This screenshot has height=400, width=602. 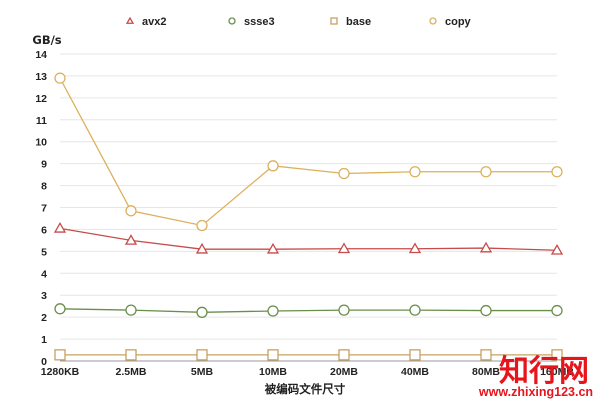 I want to click on y-axis-title: GB/s, so click(x=46, y=40).